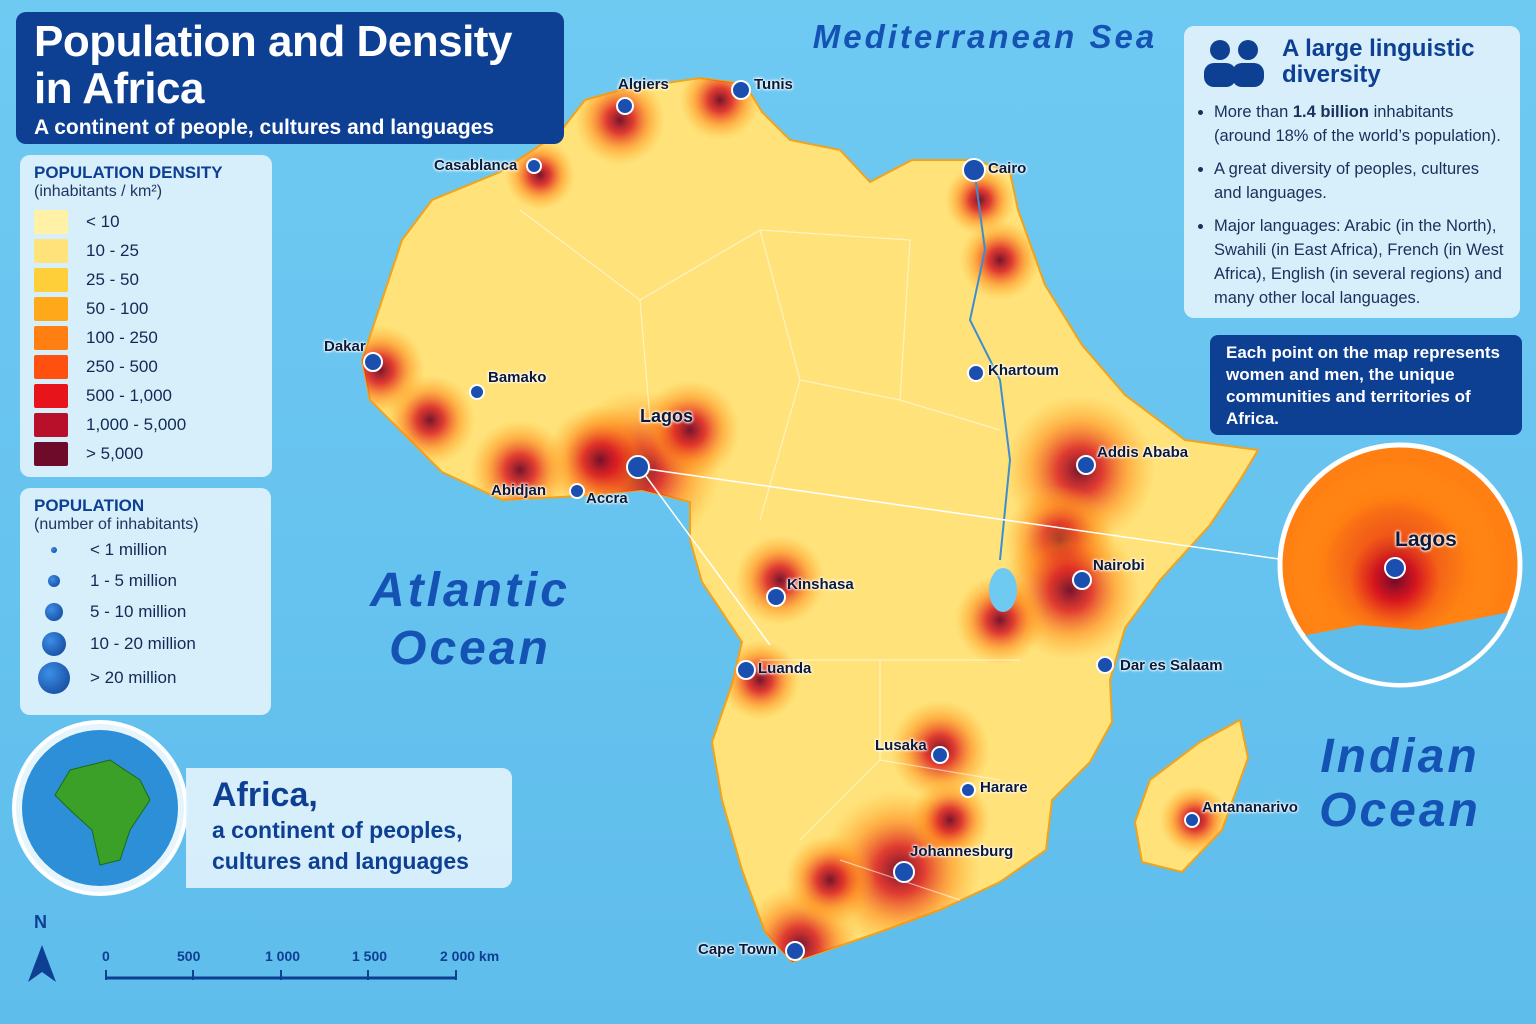 This screenshot has width=1536, height=1024. What do you see at coordinates (963, 514) in the screenshot?
I see `inset-connector` at bounding box center [963, 514].